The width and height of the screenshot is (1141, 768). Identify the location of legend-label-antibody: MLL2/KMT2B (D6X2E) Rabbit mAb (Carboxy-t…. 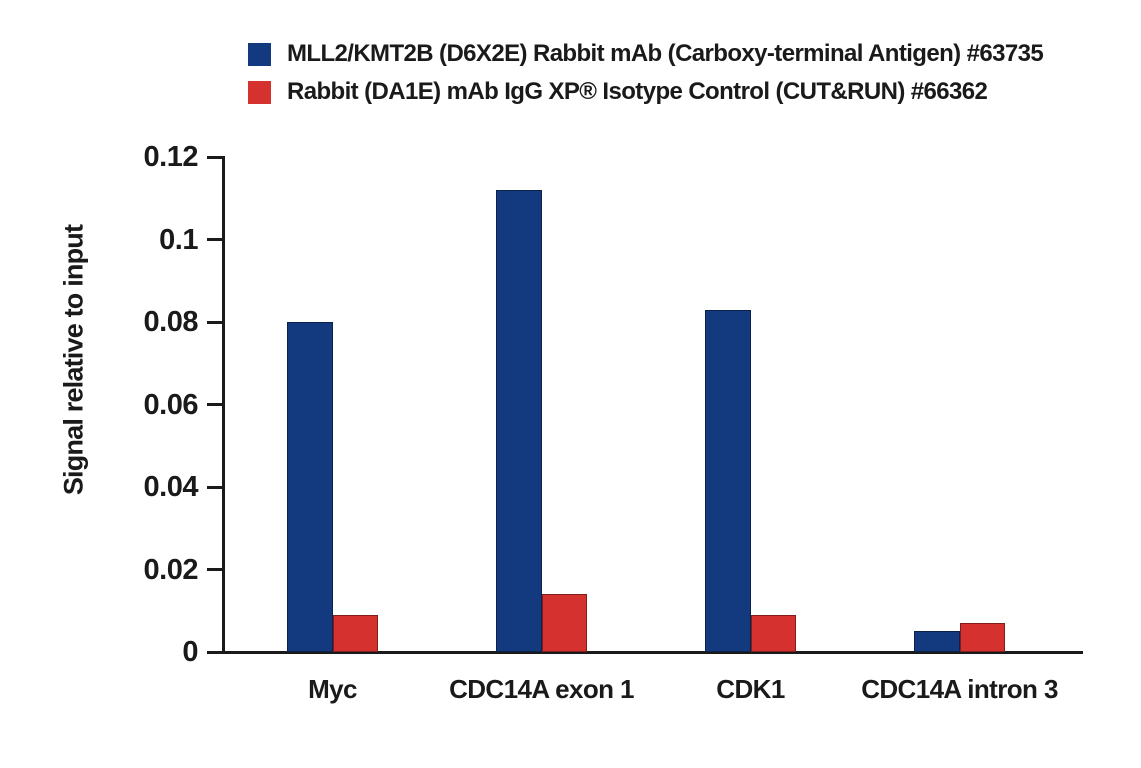
(665, 53).